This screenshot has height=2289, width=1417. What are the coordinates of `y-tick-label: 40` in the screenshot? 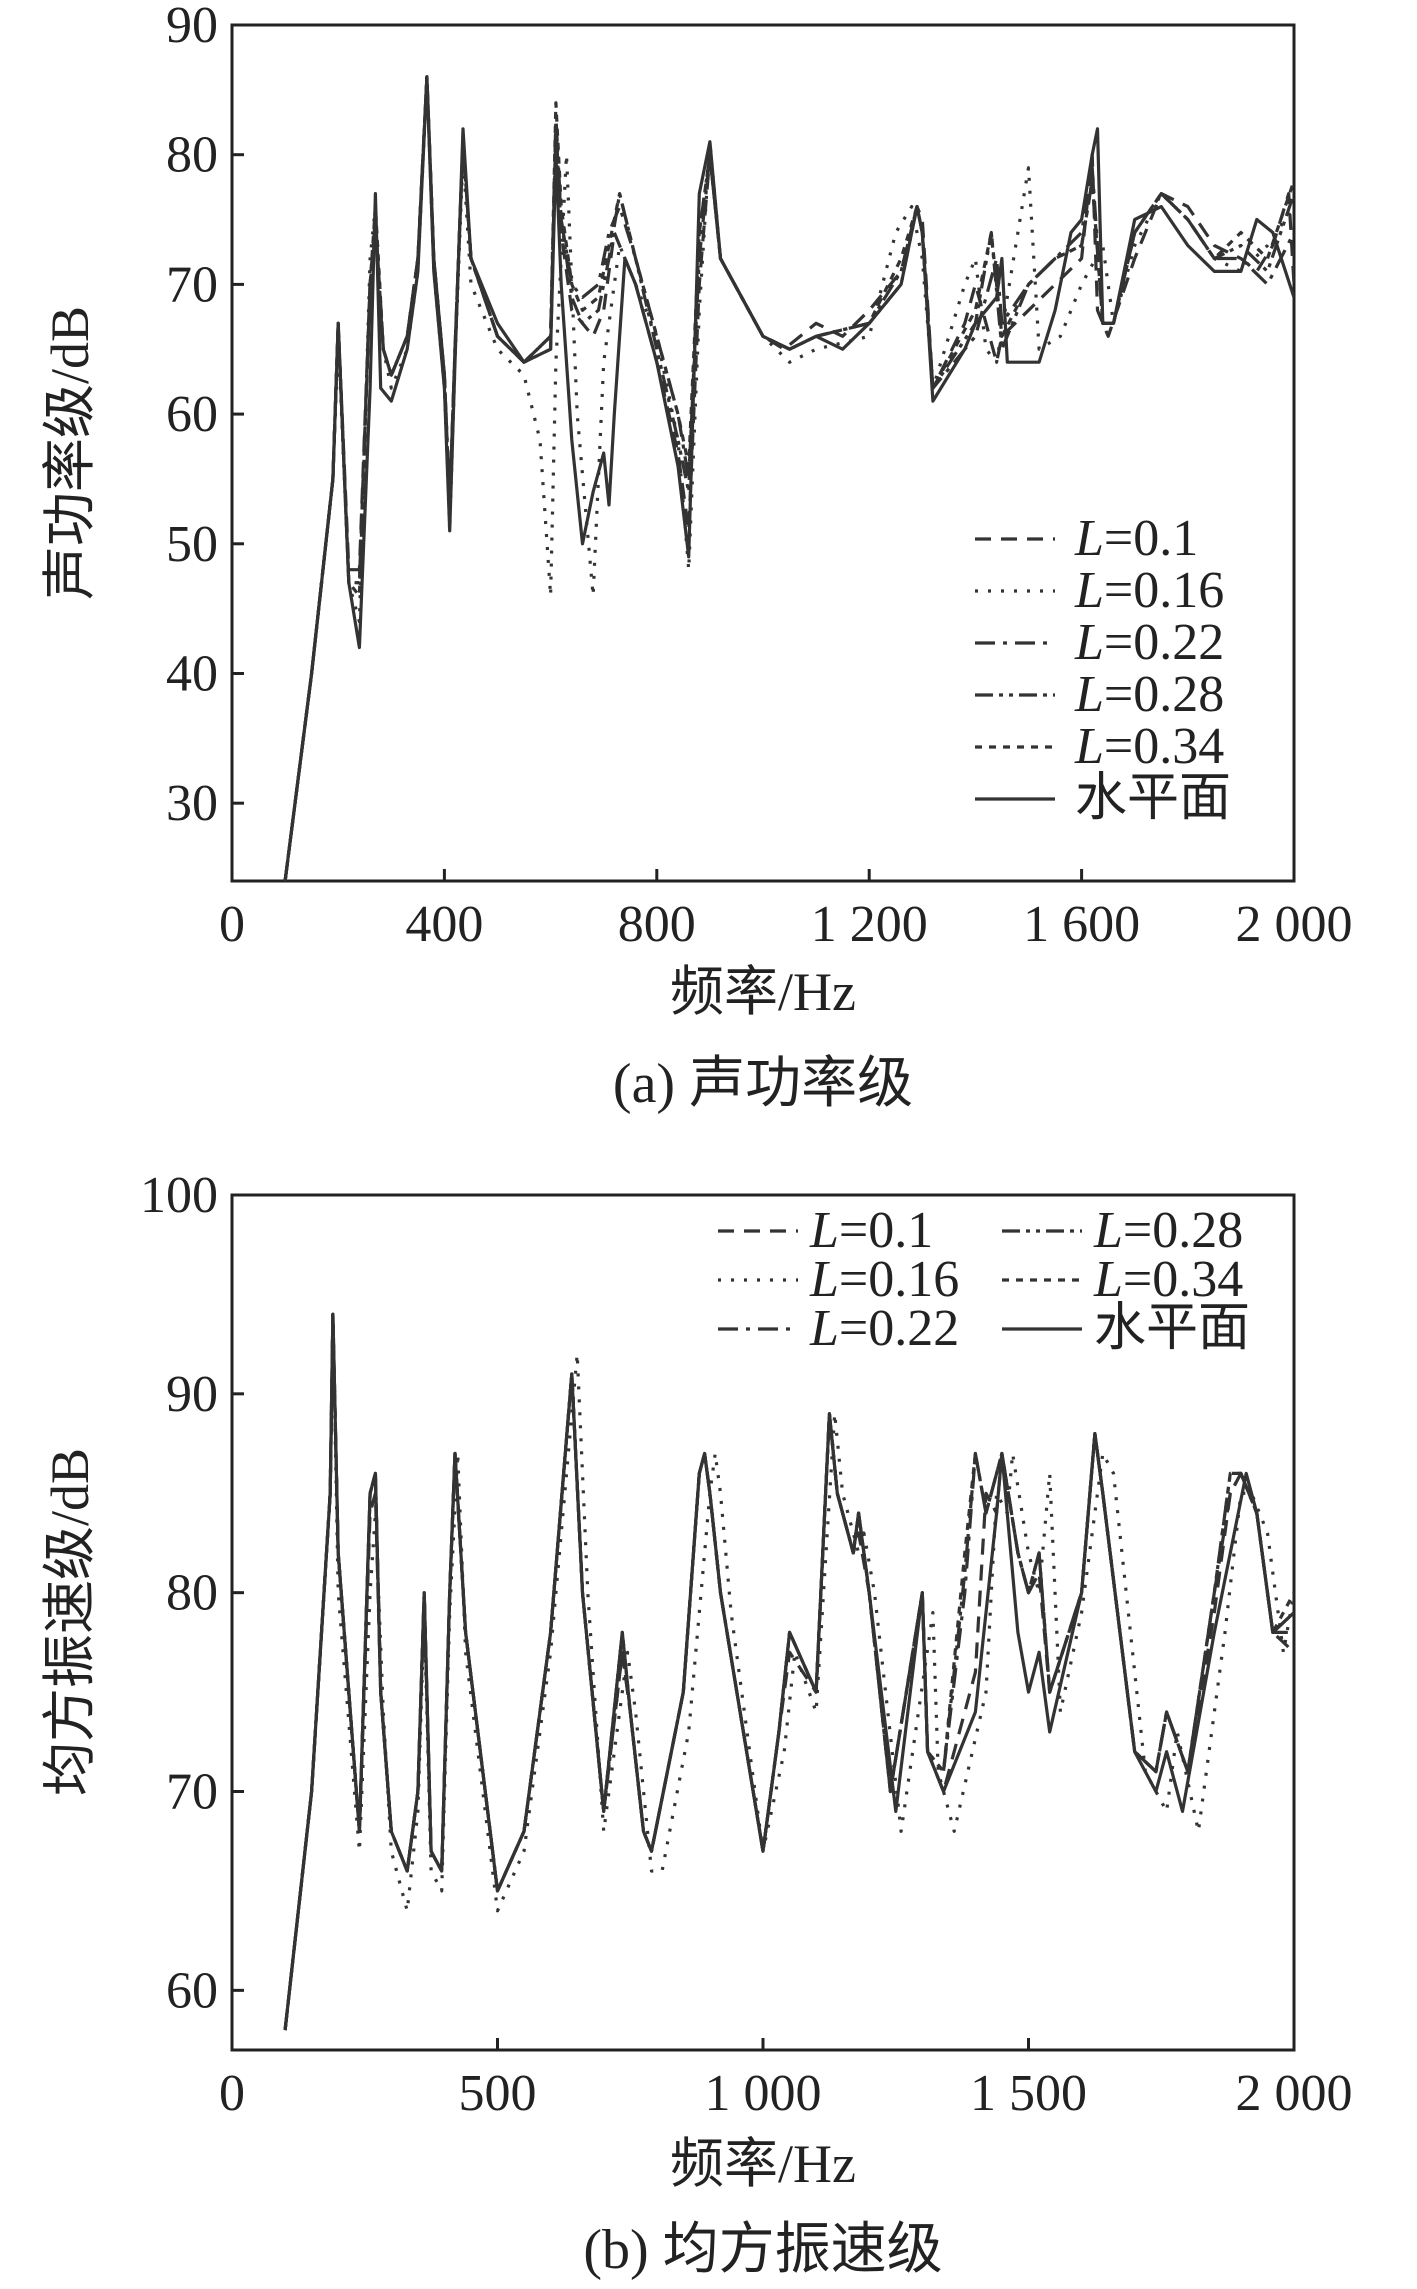 It's located at (192, 673).